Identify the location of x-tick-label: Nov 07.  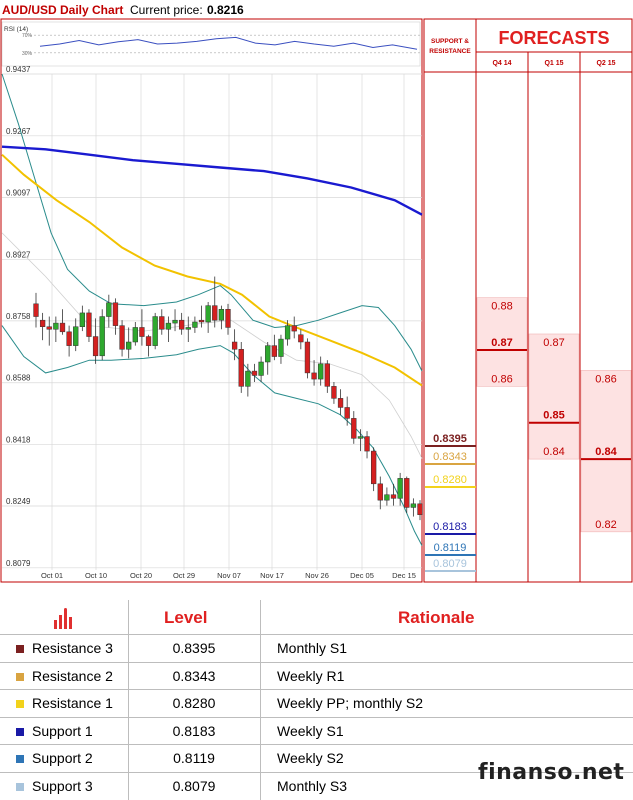
(229, 575).